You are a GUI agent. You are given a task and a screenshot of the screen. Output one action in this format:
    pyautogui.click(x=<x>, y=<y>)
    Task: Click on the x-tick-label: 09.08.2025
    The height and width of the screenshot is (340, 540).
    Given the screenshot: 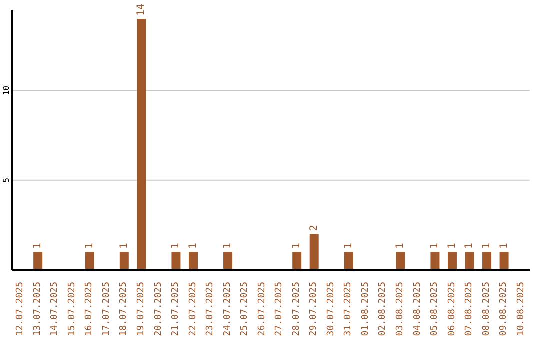 What is the action you would take?
    pyautogui.click(x=504, y=309)
    